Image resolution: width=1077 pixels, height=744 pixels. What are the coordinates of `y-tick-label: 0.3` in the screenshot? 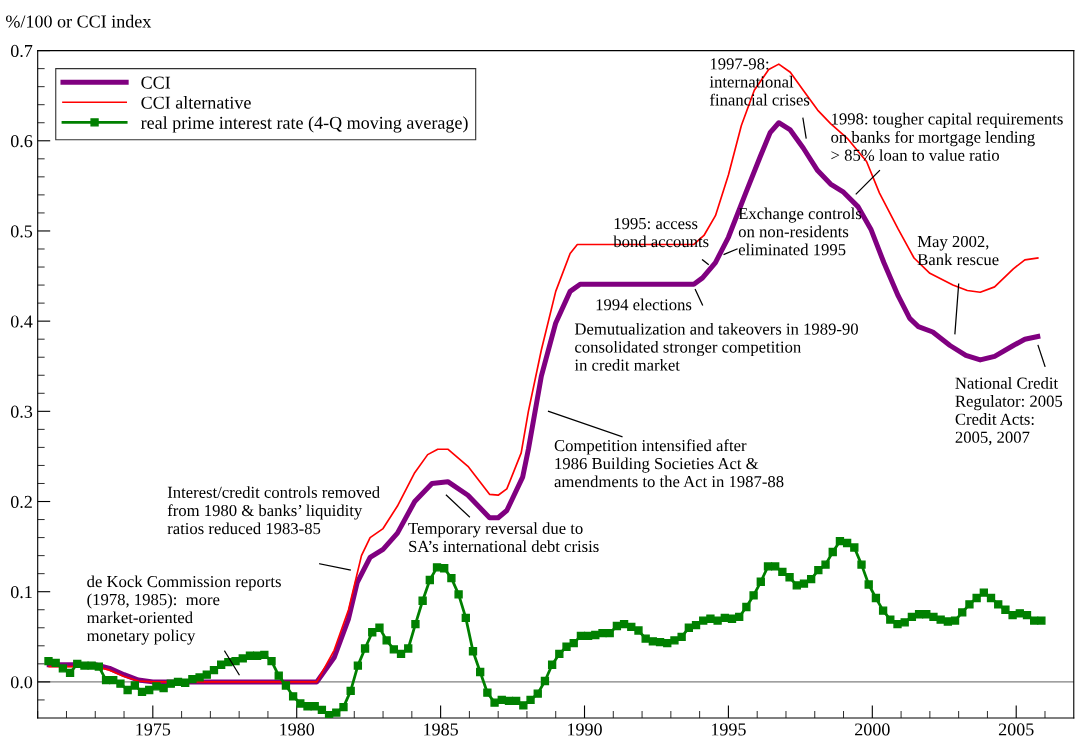 It's located at (21, 411).